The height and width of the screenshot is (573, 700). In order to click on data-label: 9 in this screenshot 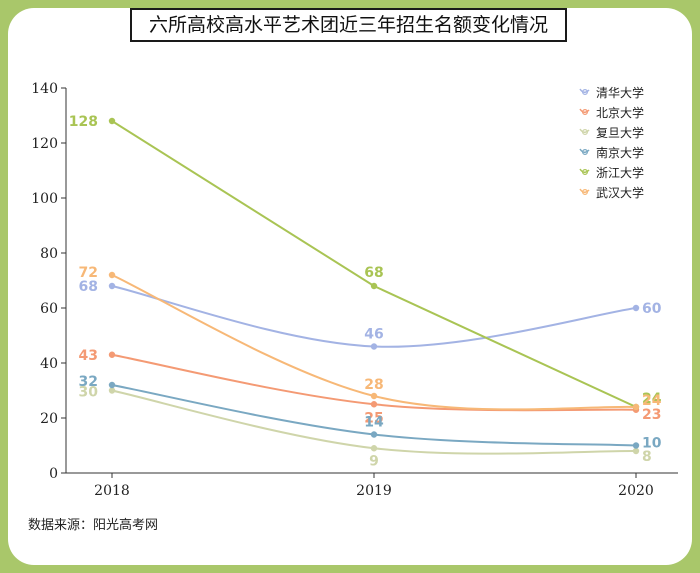, I will do `click(374, 461)`.